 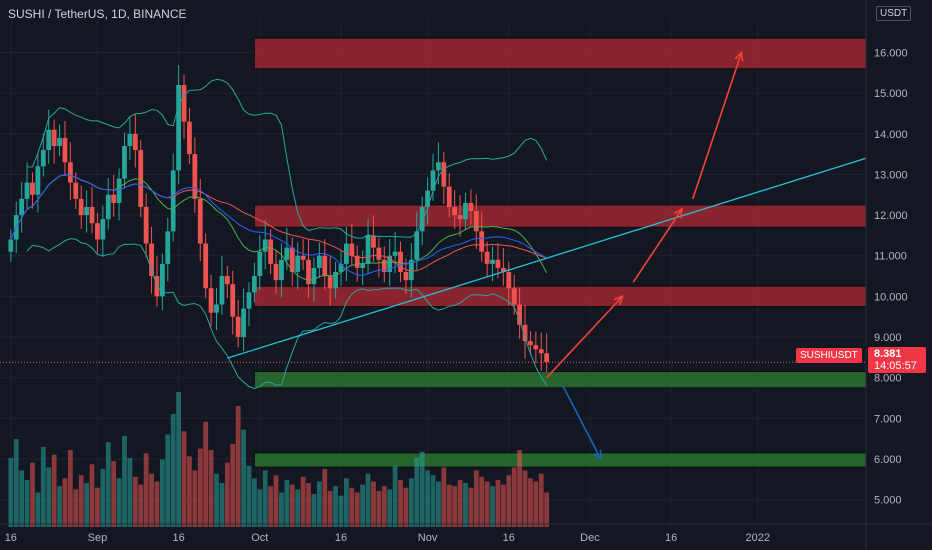 What do you see at coordinates (597, 455) in the screenshot?
I see `projection-arrow-down-head` at bounding box center [597, 455].